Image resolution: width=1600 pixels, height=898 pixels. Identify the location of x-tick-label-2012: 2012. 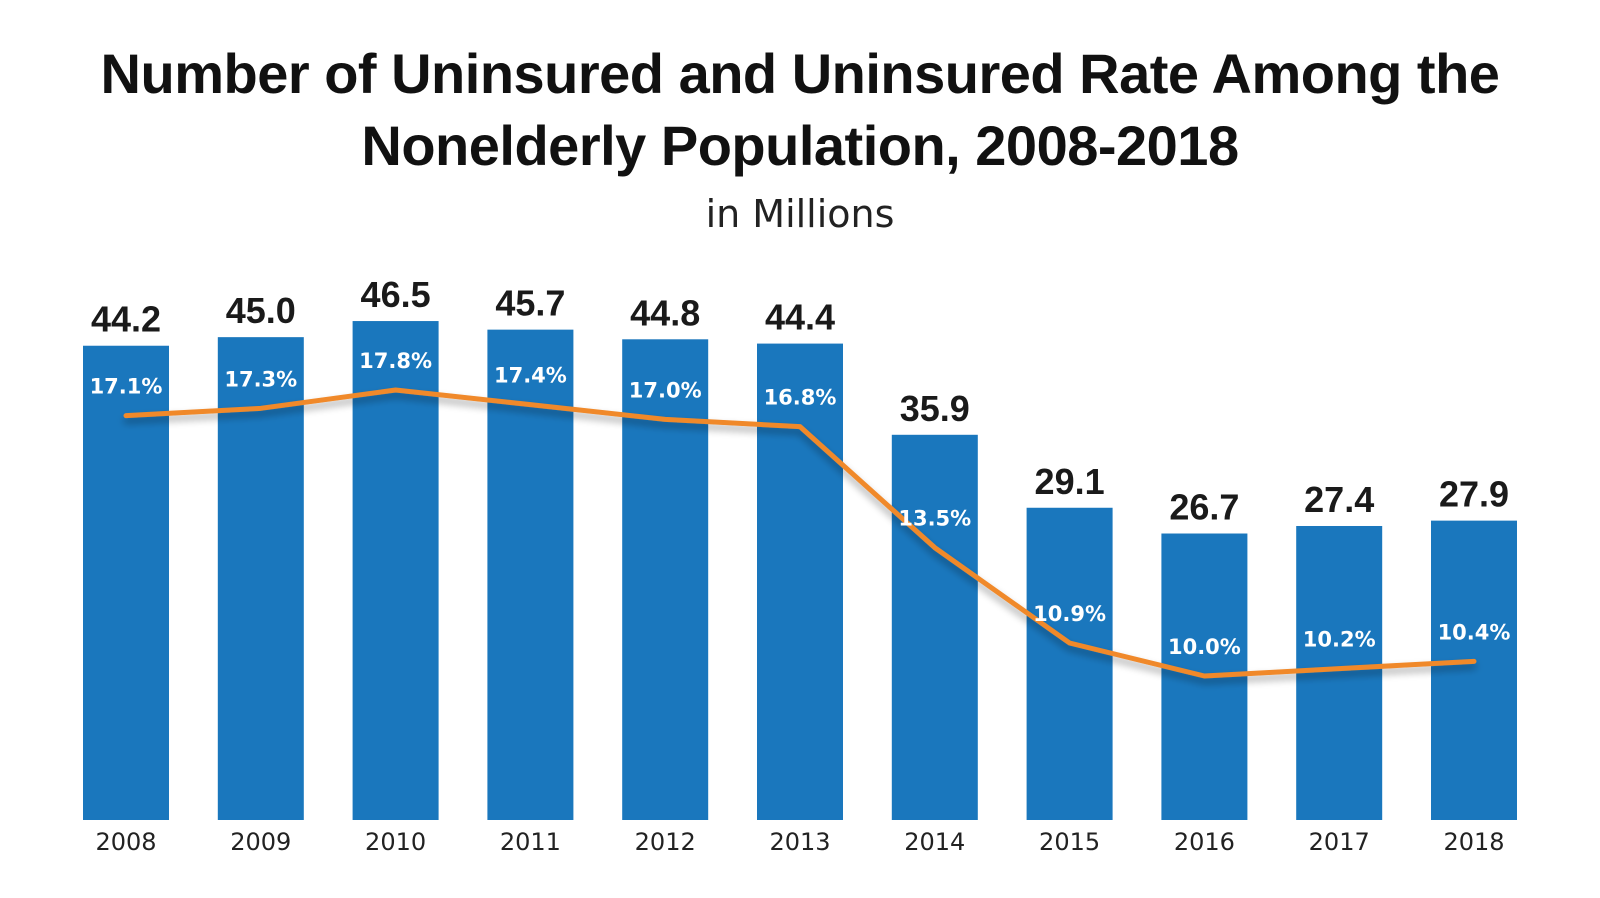
(665, 842).